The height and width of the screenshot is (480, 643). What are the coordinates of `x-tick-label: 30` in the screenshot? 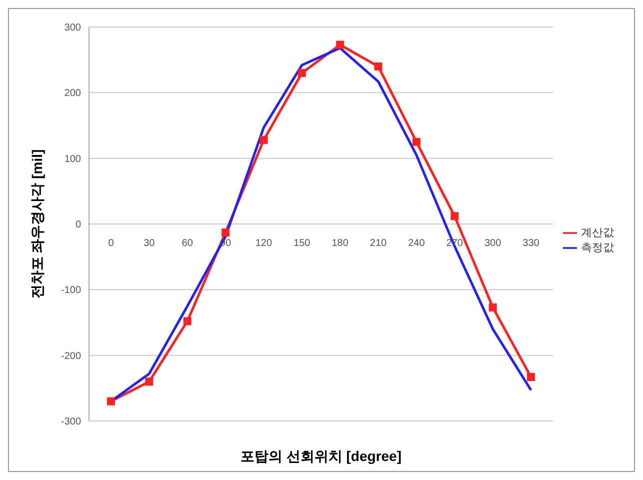 It's located at (150, 243).